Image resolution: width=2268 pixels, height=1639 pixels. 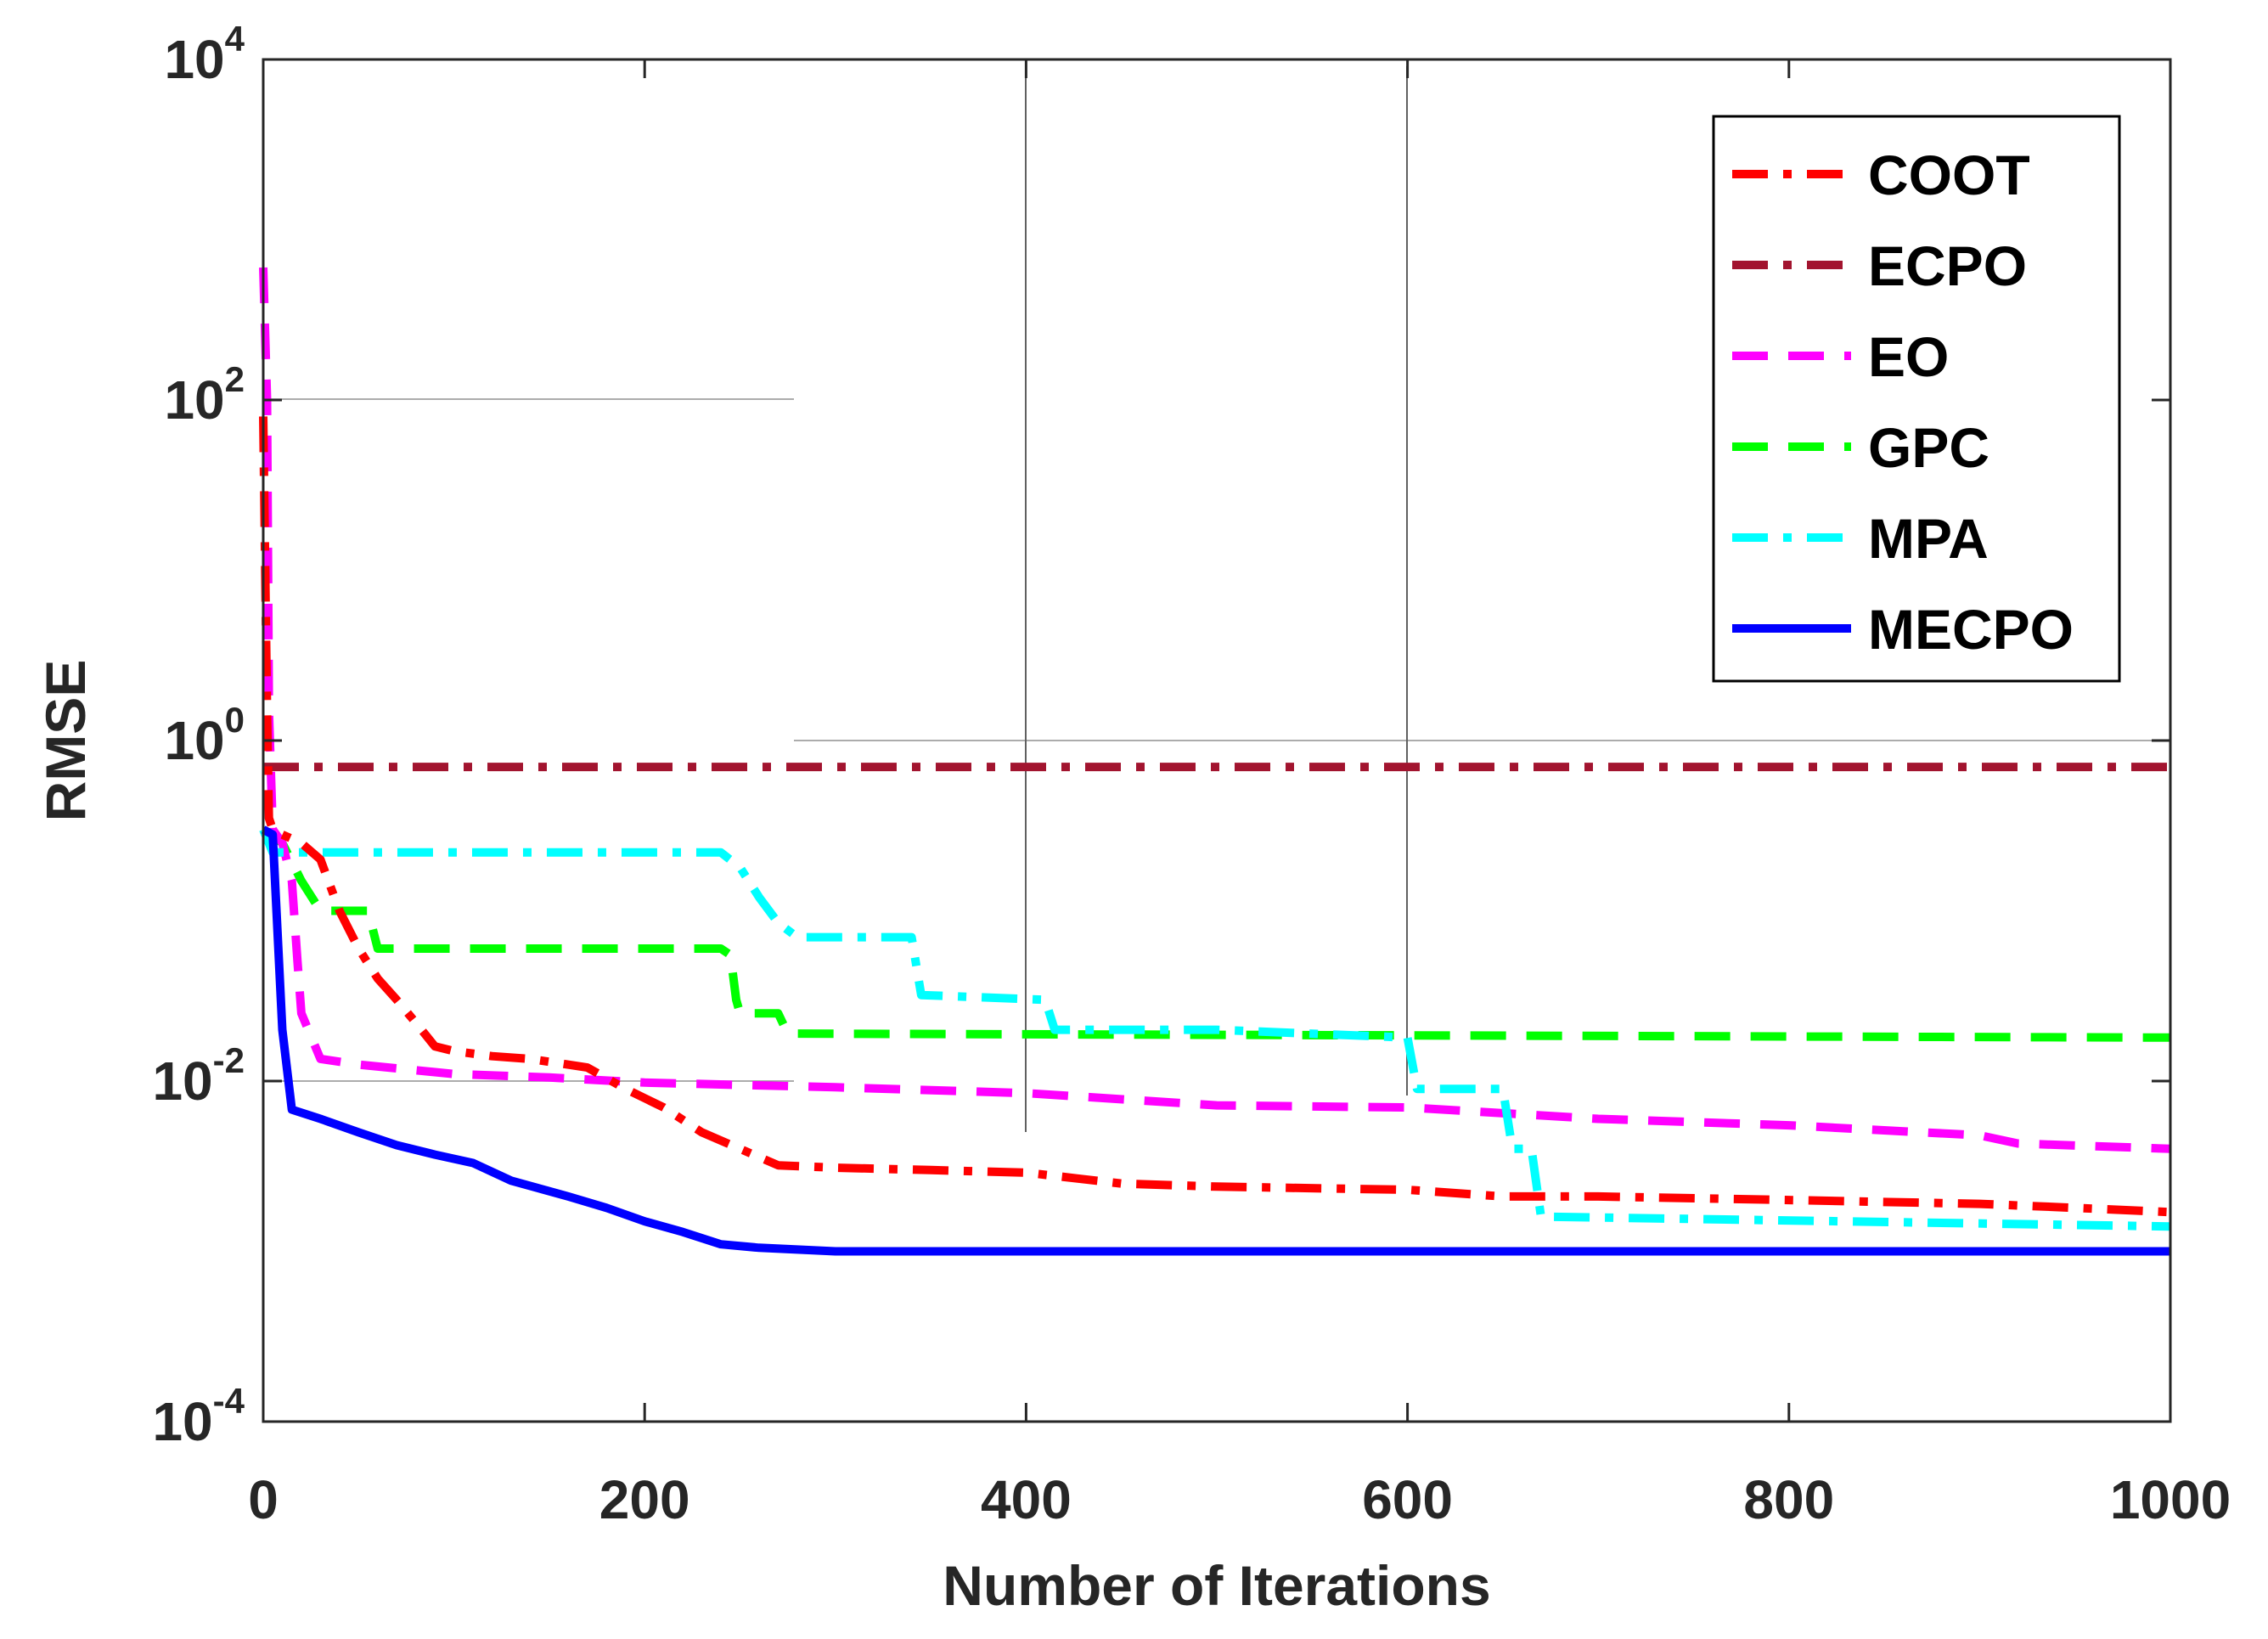 What do you see at coordinates (1928, 538) in the screenshot?
I see `legend-label-mpa: MPA` at bounding box center [1928, 538].